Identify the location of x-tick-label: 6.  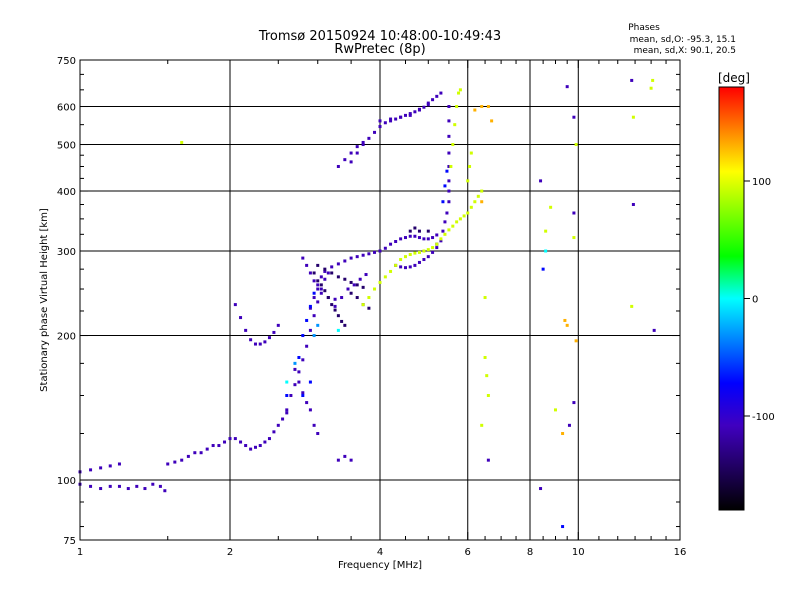
(468, 552).